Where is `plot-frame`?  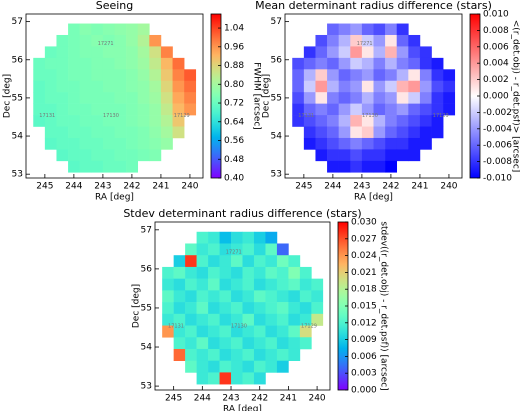 plot-frame is located at coordinates (114, 96).